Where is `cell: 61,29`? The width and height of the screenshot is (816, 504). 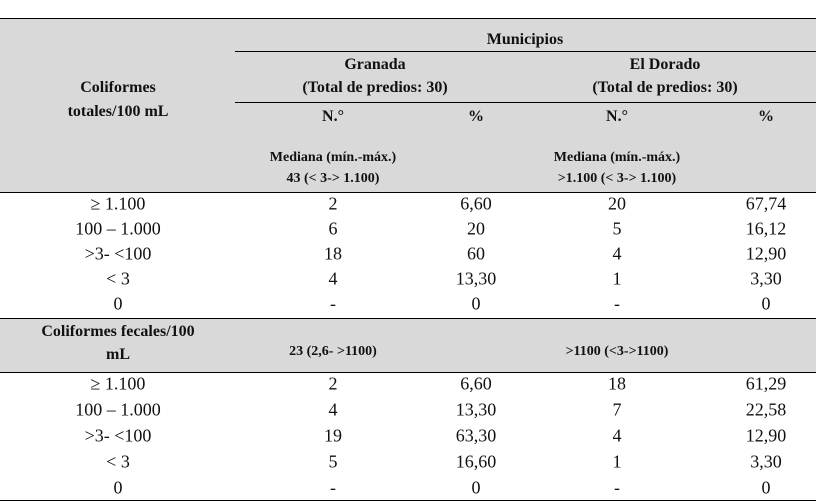 cell: 61,29 is located at coordinates (766, 383).